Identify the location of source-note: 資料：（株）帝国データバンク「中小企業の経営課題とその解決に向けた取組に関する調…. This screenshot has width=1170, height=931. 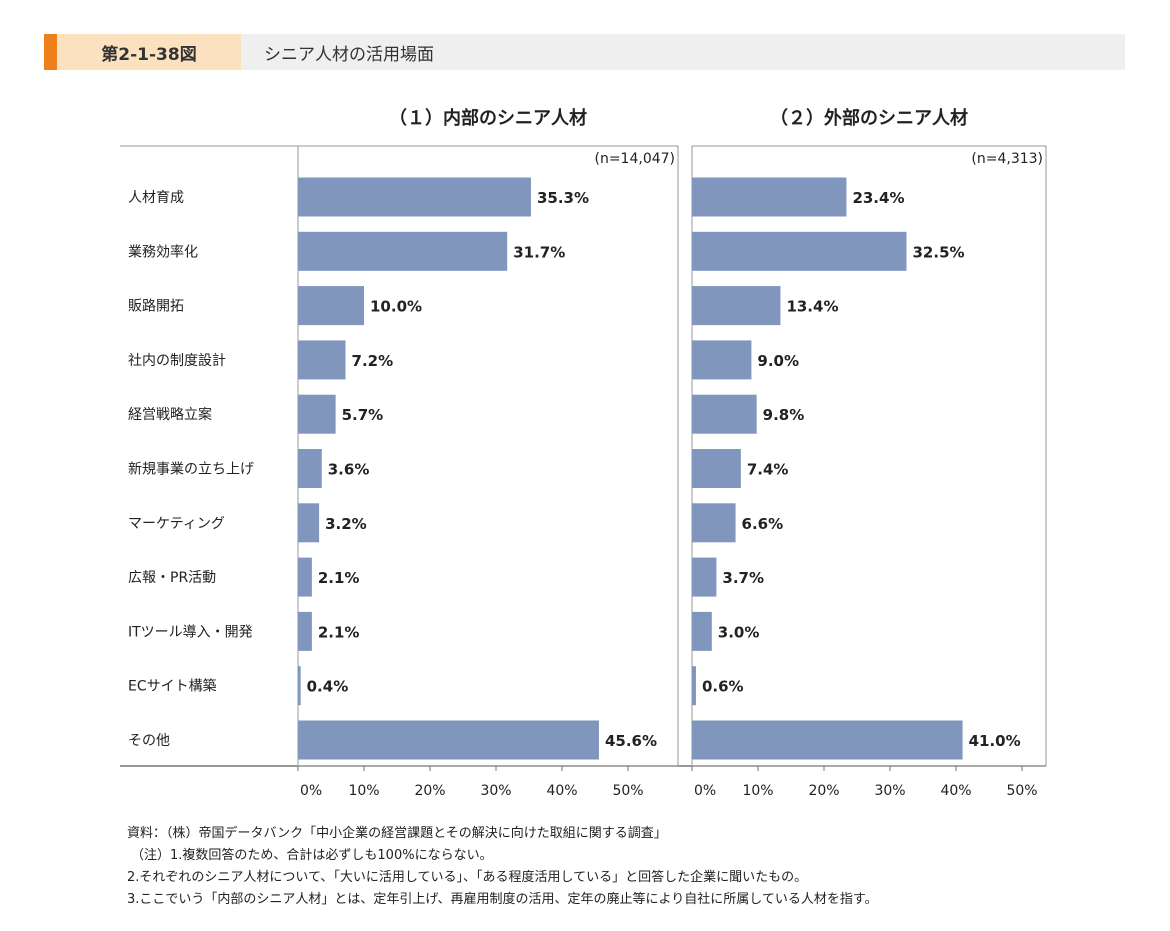
(397, 833).